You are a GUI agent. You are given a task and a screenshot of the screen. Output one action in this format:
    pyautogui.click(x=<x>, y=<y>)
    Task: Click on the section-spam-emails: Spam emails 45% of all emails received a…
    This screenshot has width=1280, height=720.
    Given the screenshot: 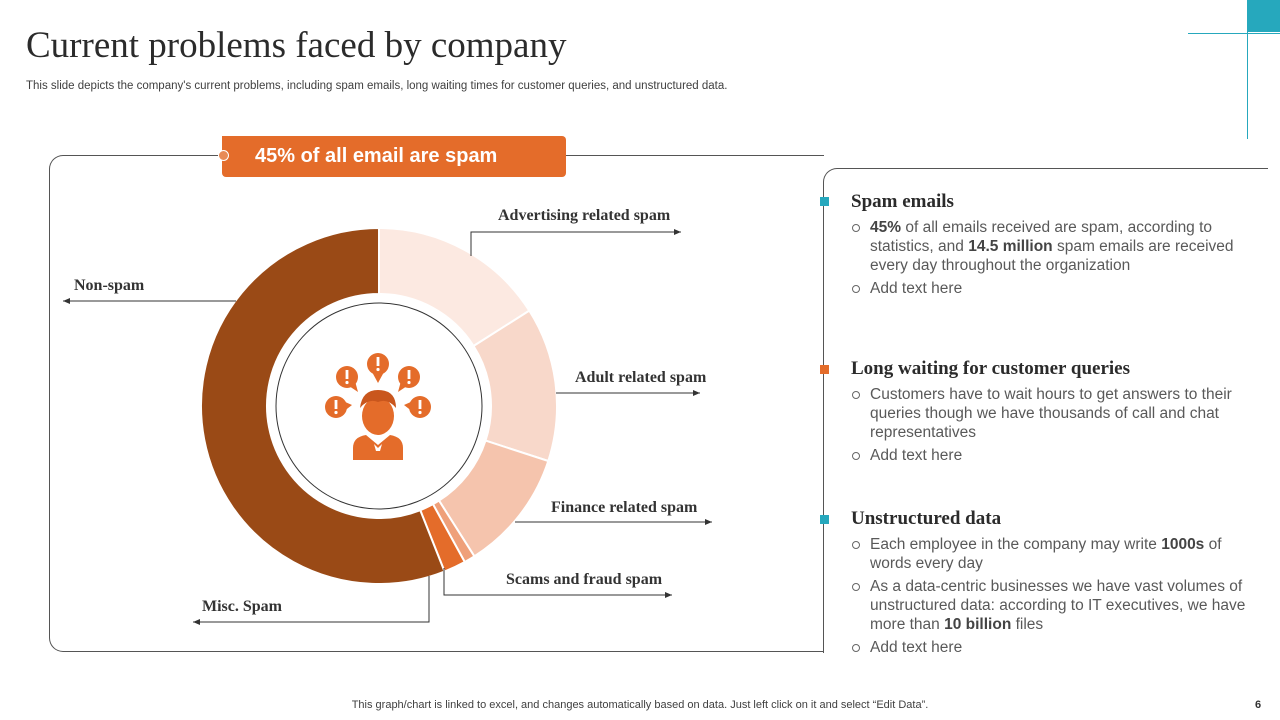 What is the action you would take?
    pyautogui.click(x=1056, y=246)
    